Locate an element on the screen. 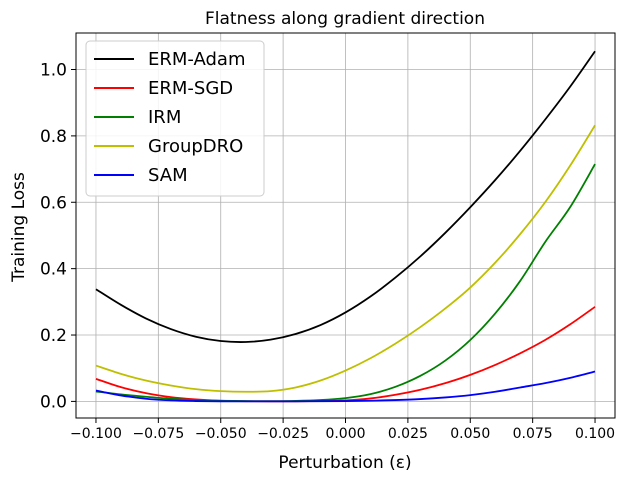  y-tick-label: 0.0 is located at coordinates (53, 402).